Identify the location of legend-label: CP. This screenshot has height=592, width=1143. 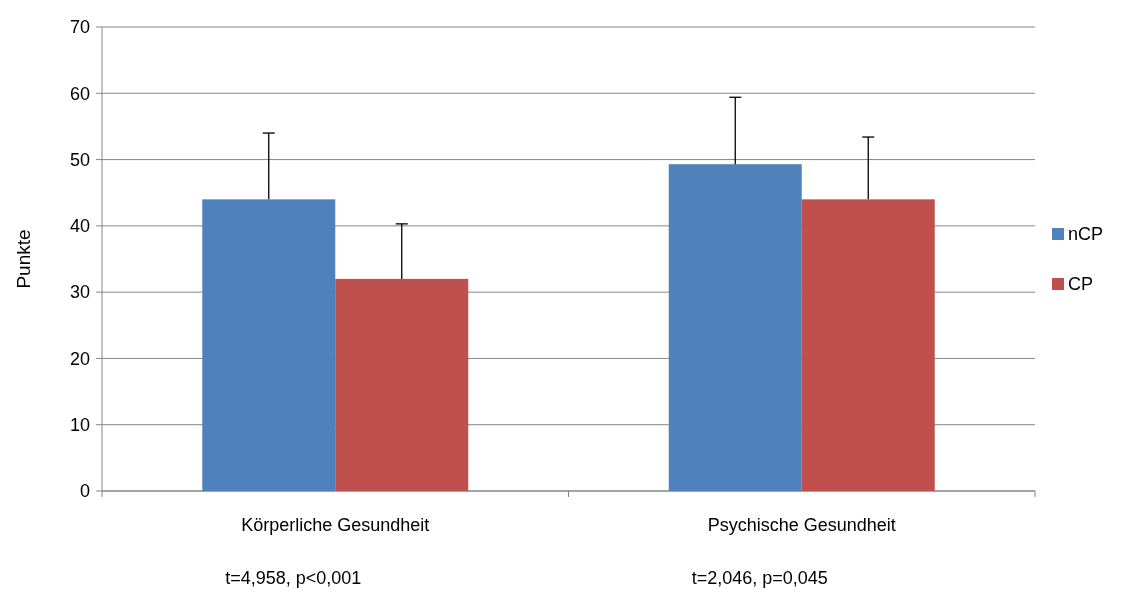
(1081, 284).